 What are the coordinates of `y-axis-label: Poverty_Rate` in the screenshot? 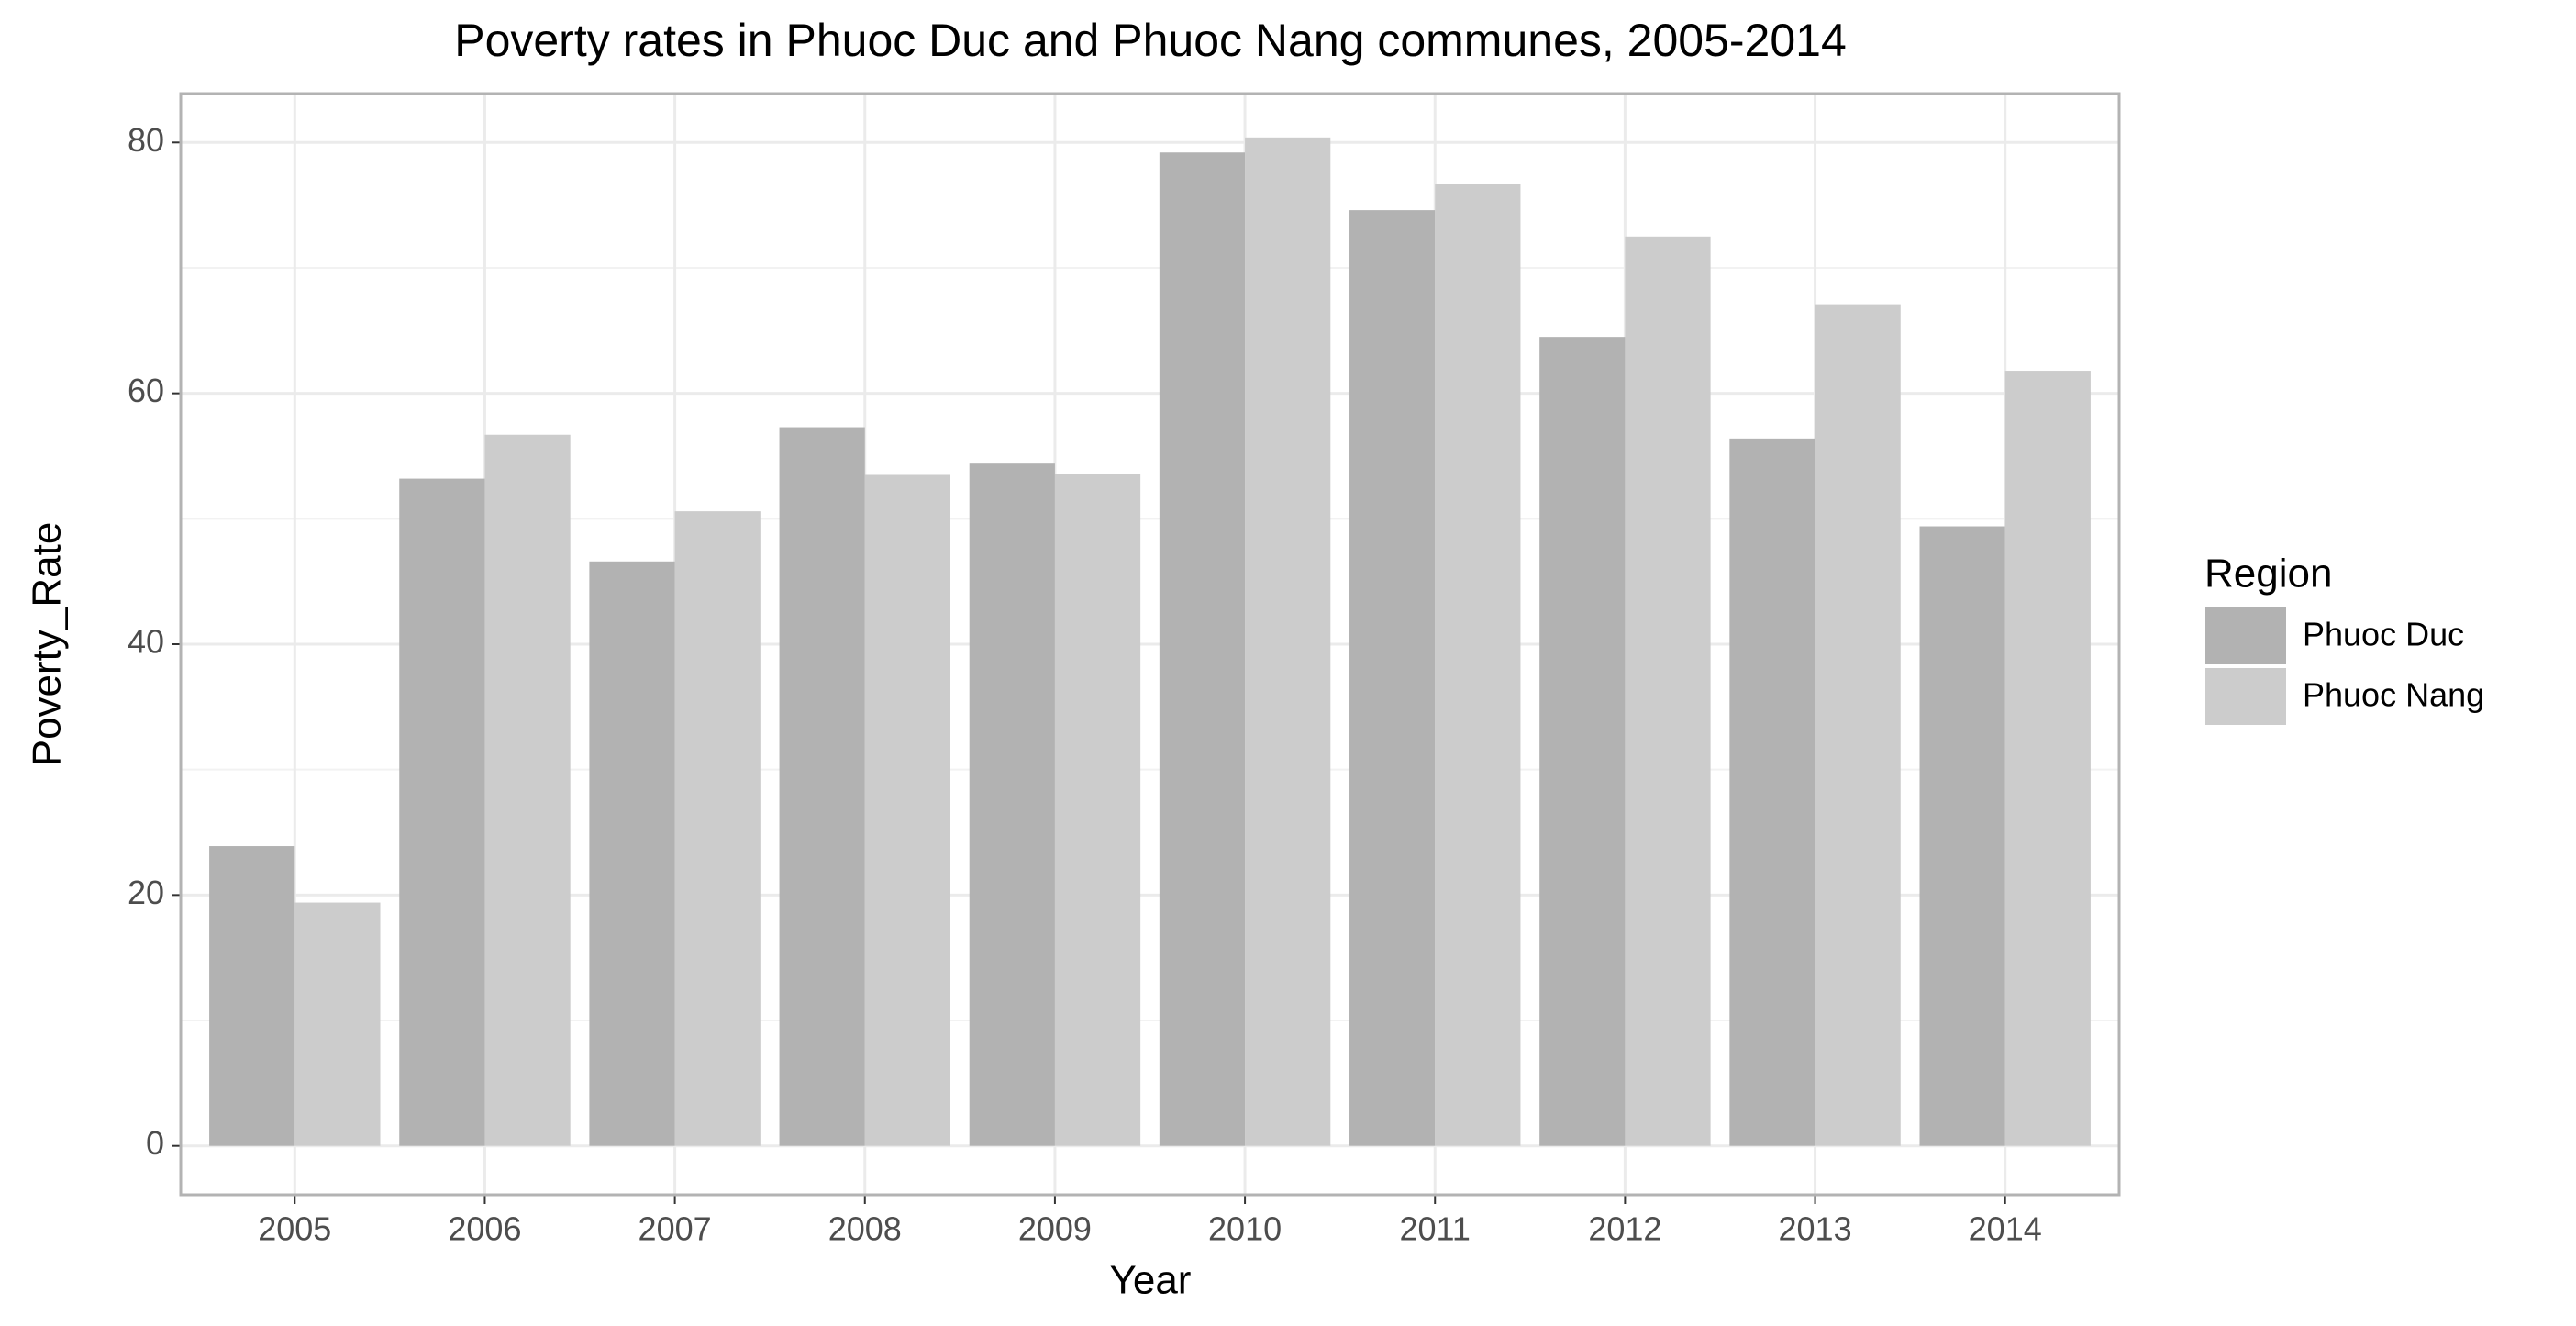 It's located at (47, 644).